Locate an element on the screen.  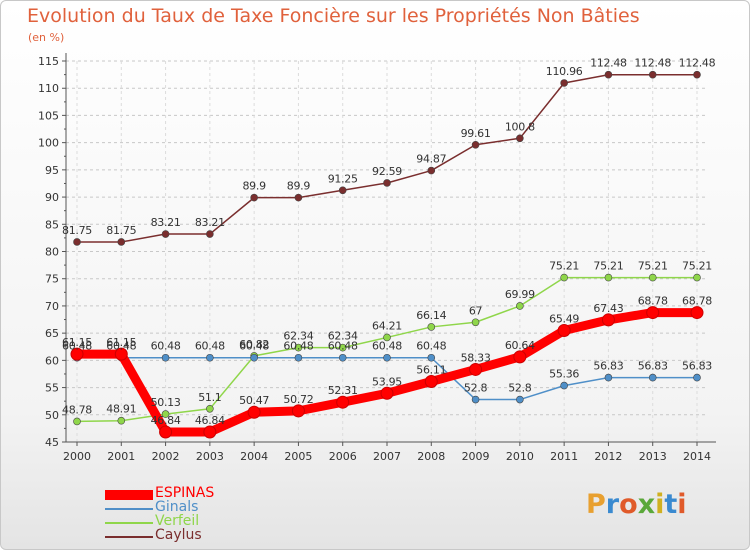
y-tick-label: 55 is located at coordinates (52, 388).